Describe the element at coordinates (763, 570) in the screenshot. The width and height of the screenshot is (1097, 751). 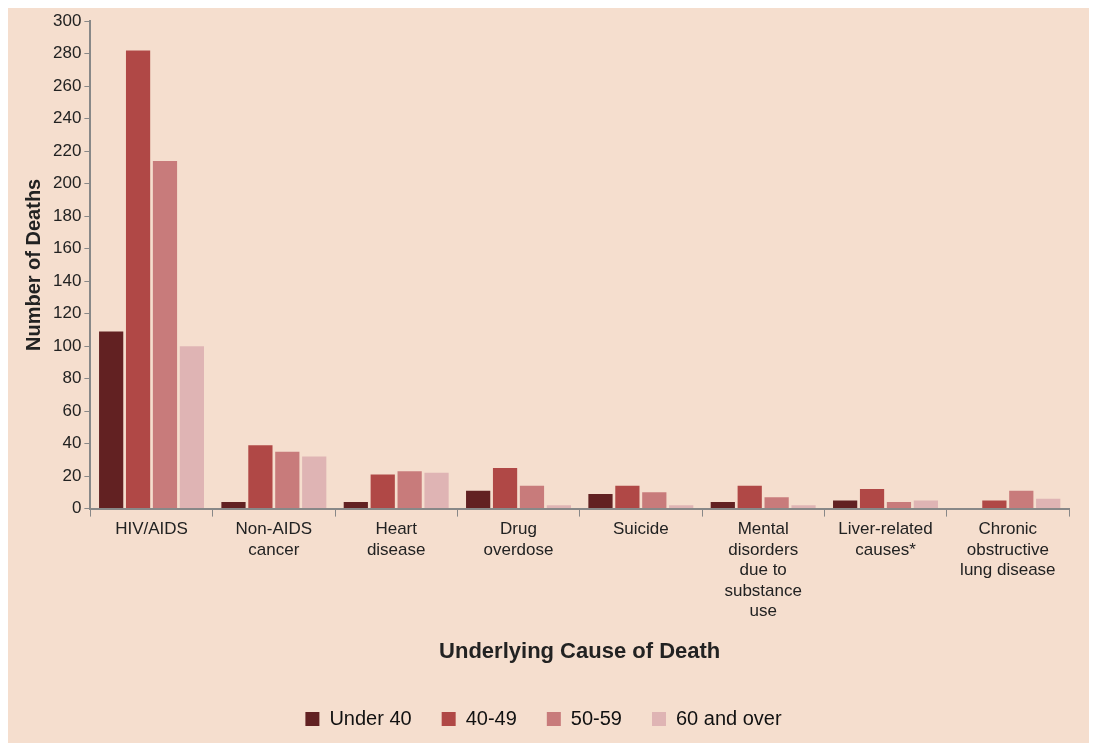
I see `x-tick-label: Mental disorders due to substance use` at that location.